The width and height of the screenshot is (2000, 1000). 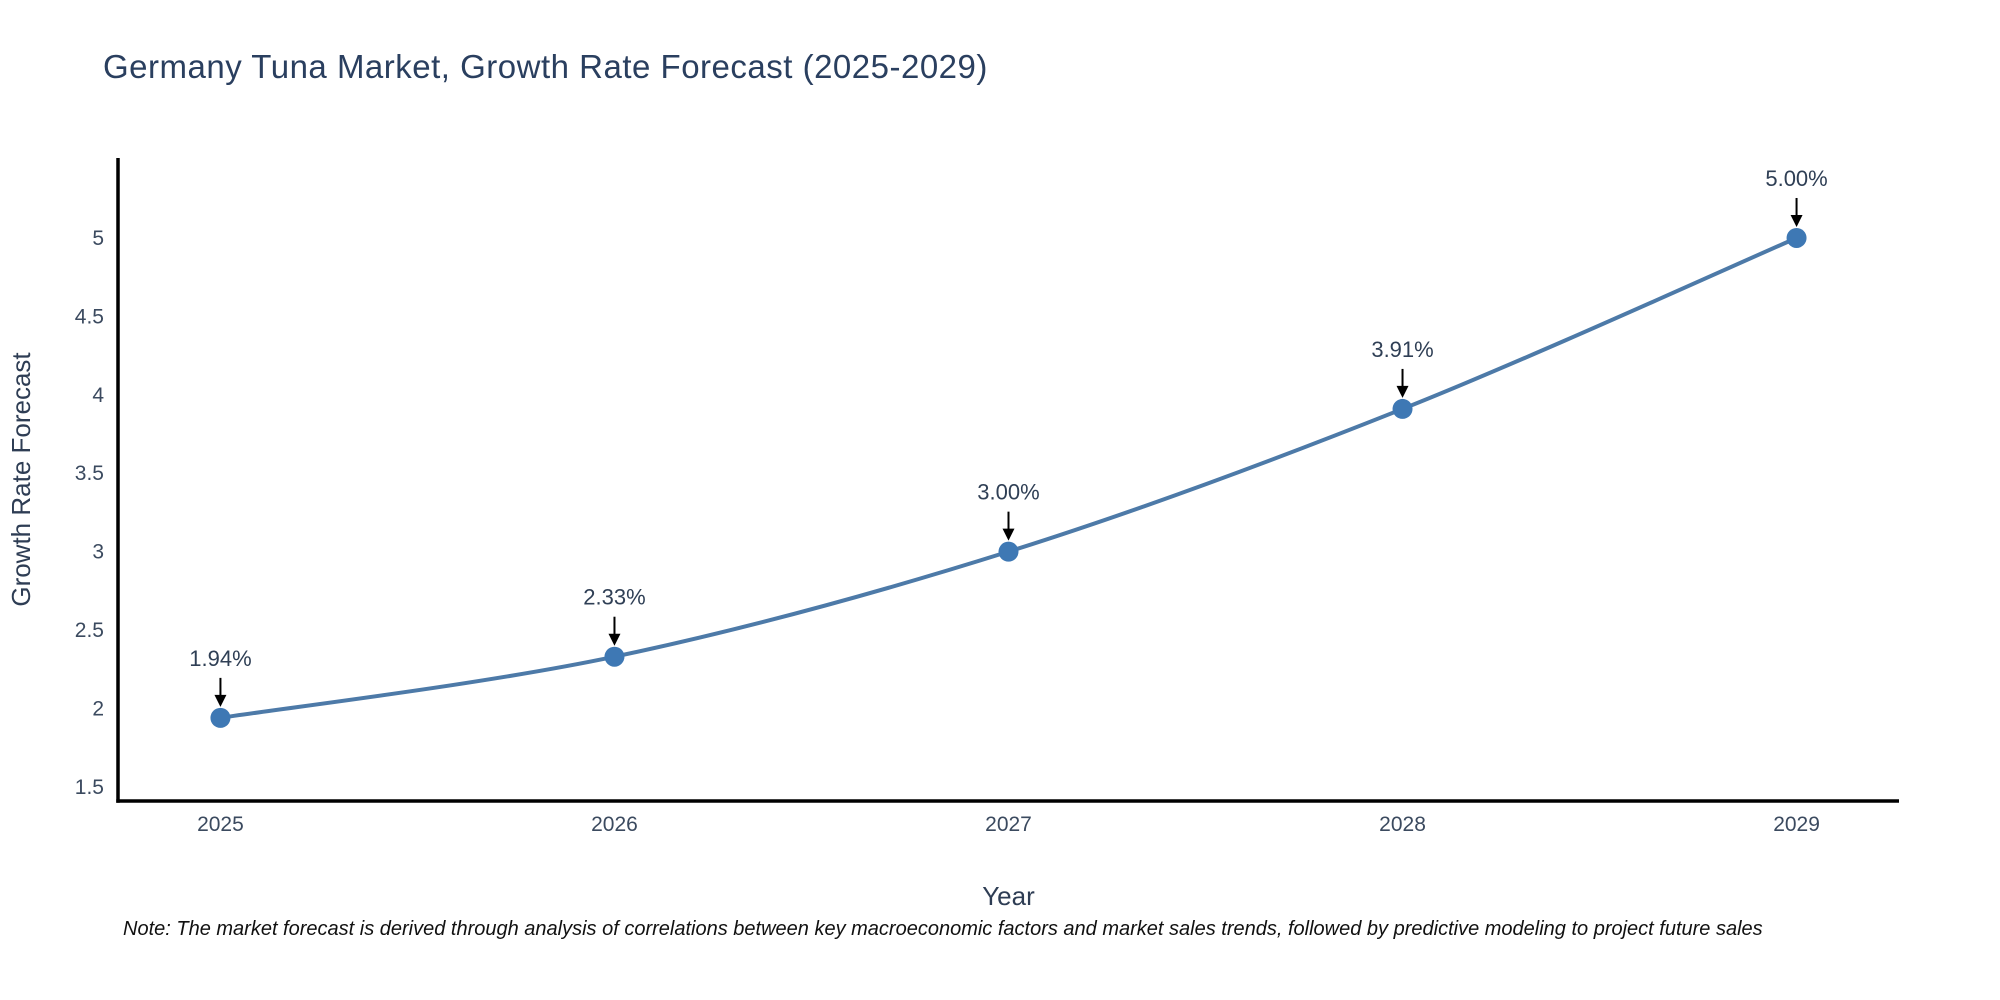 I want to click on y-axis-title: Growth Rate Forecast, so click(x=21, y=479).